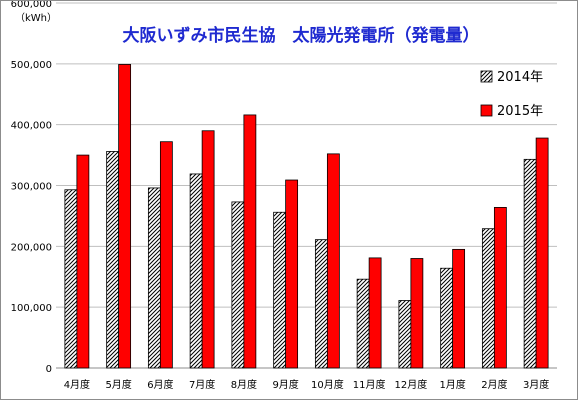 The height and width of the screenshot is (400, 578). What do you see at coordinates (77, 384) in the screenshot?
I see `x-tick-label: 4月度` at bounding box center [77, 384].